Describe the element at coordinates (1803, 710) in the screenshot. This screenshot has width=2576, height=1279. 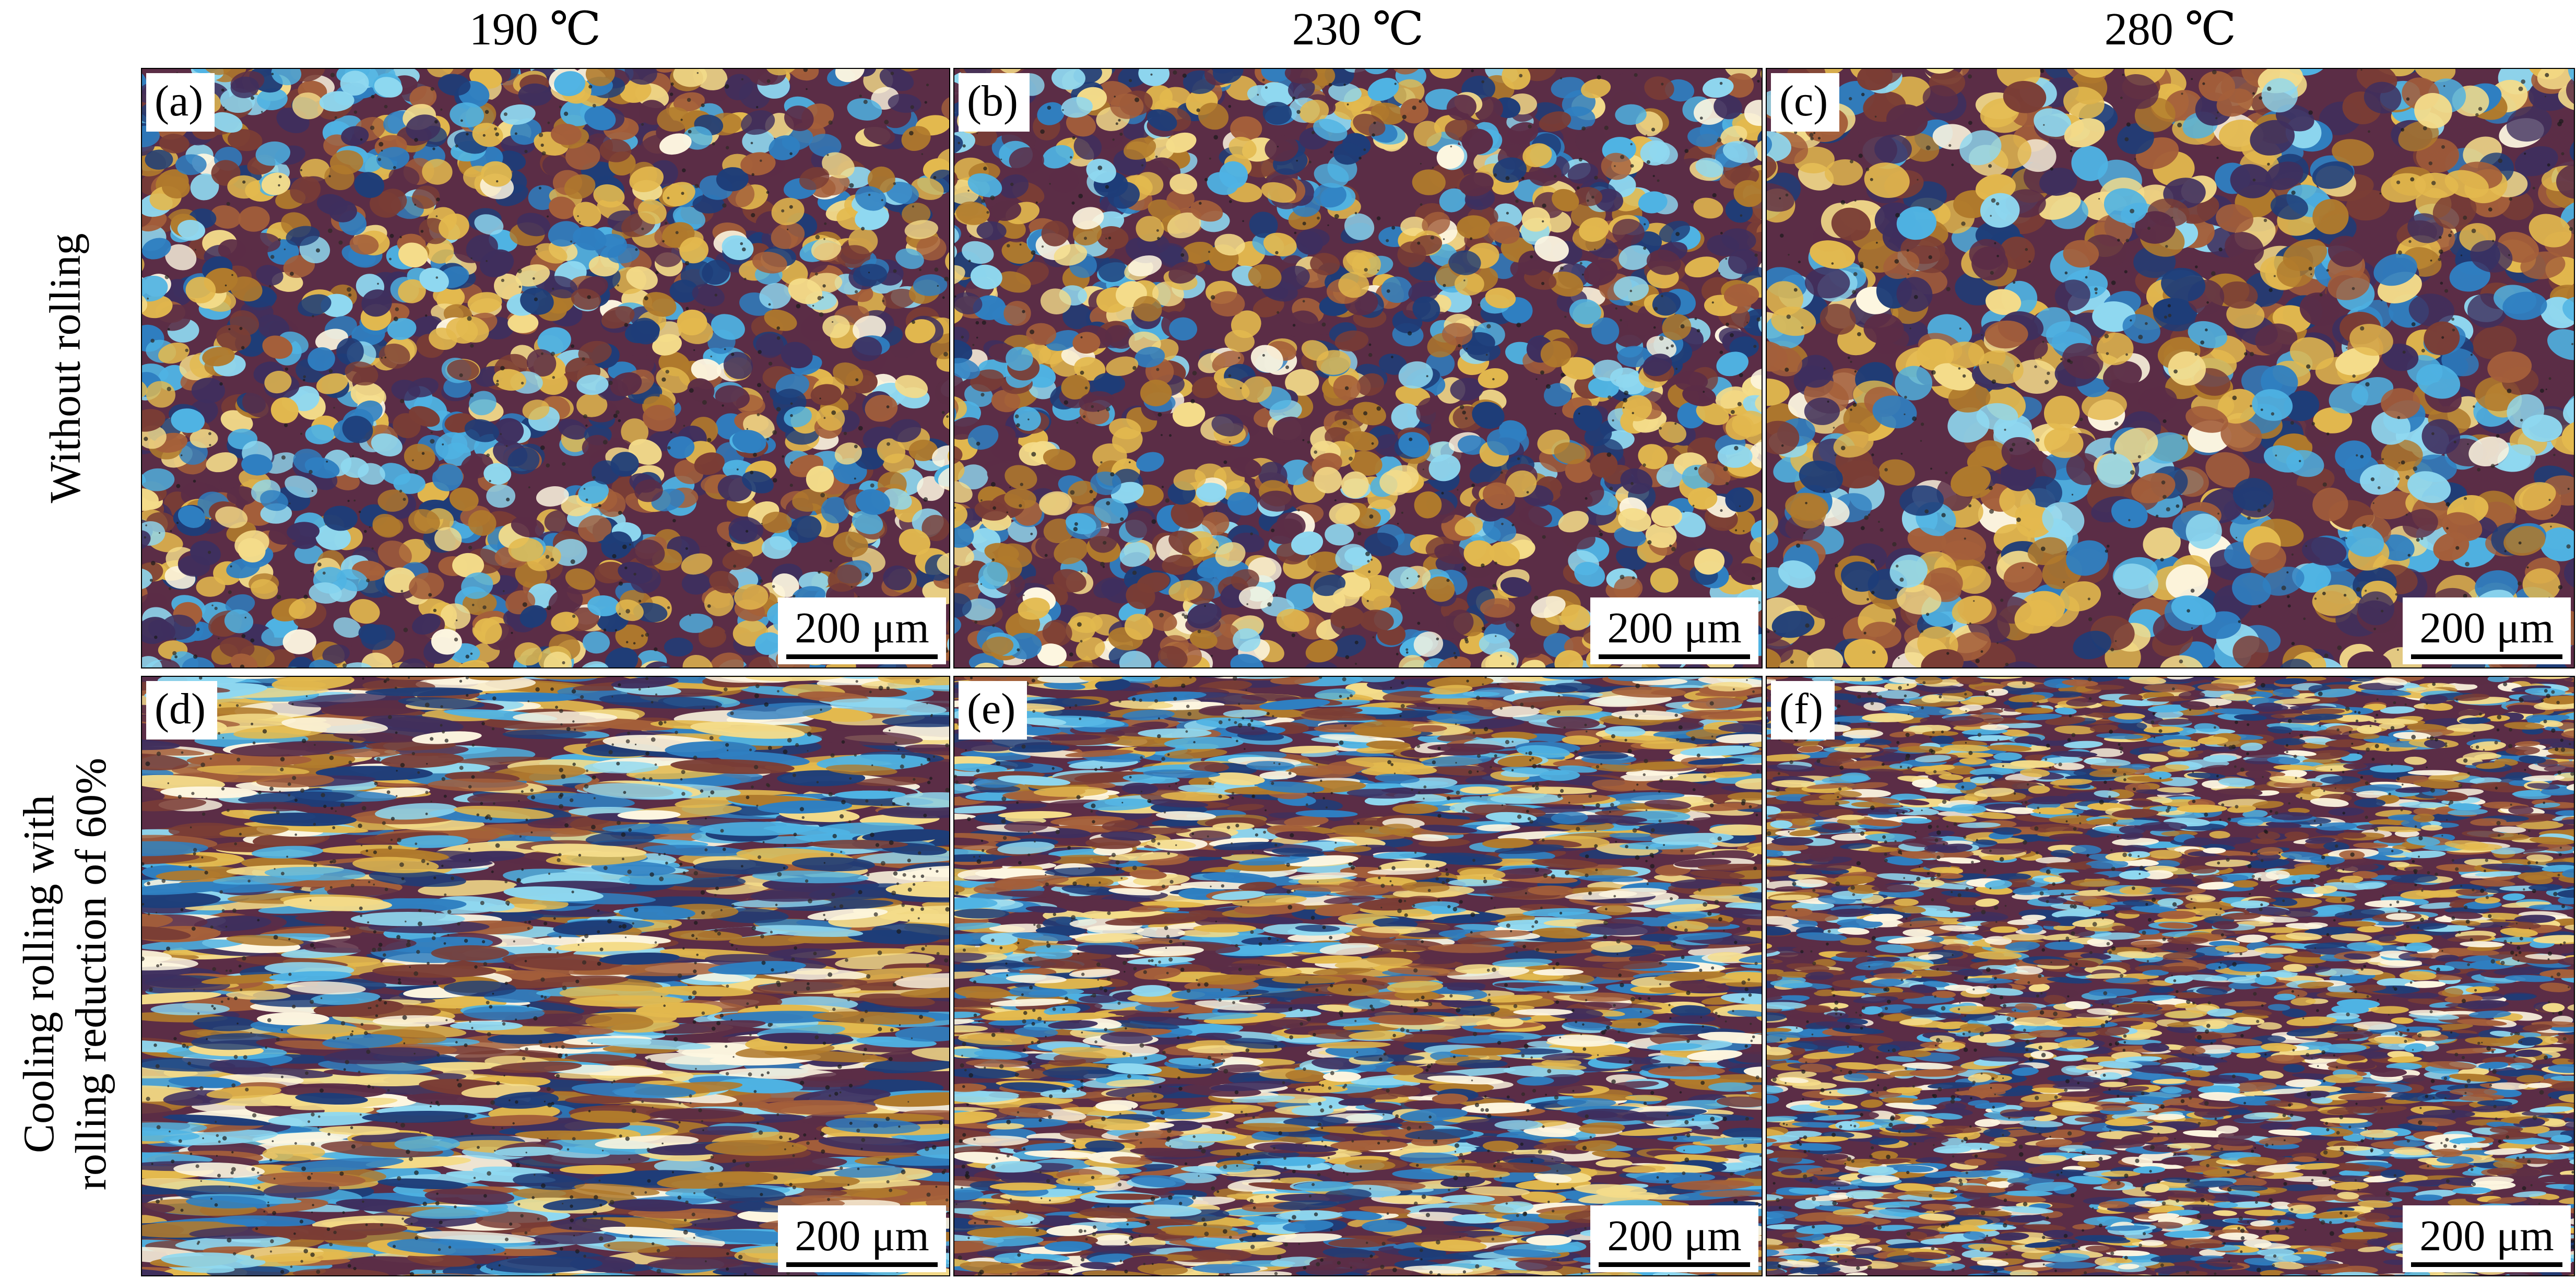
I see `panel-label: (f)` at that location.